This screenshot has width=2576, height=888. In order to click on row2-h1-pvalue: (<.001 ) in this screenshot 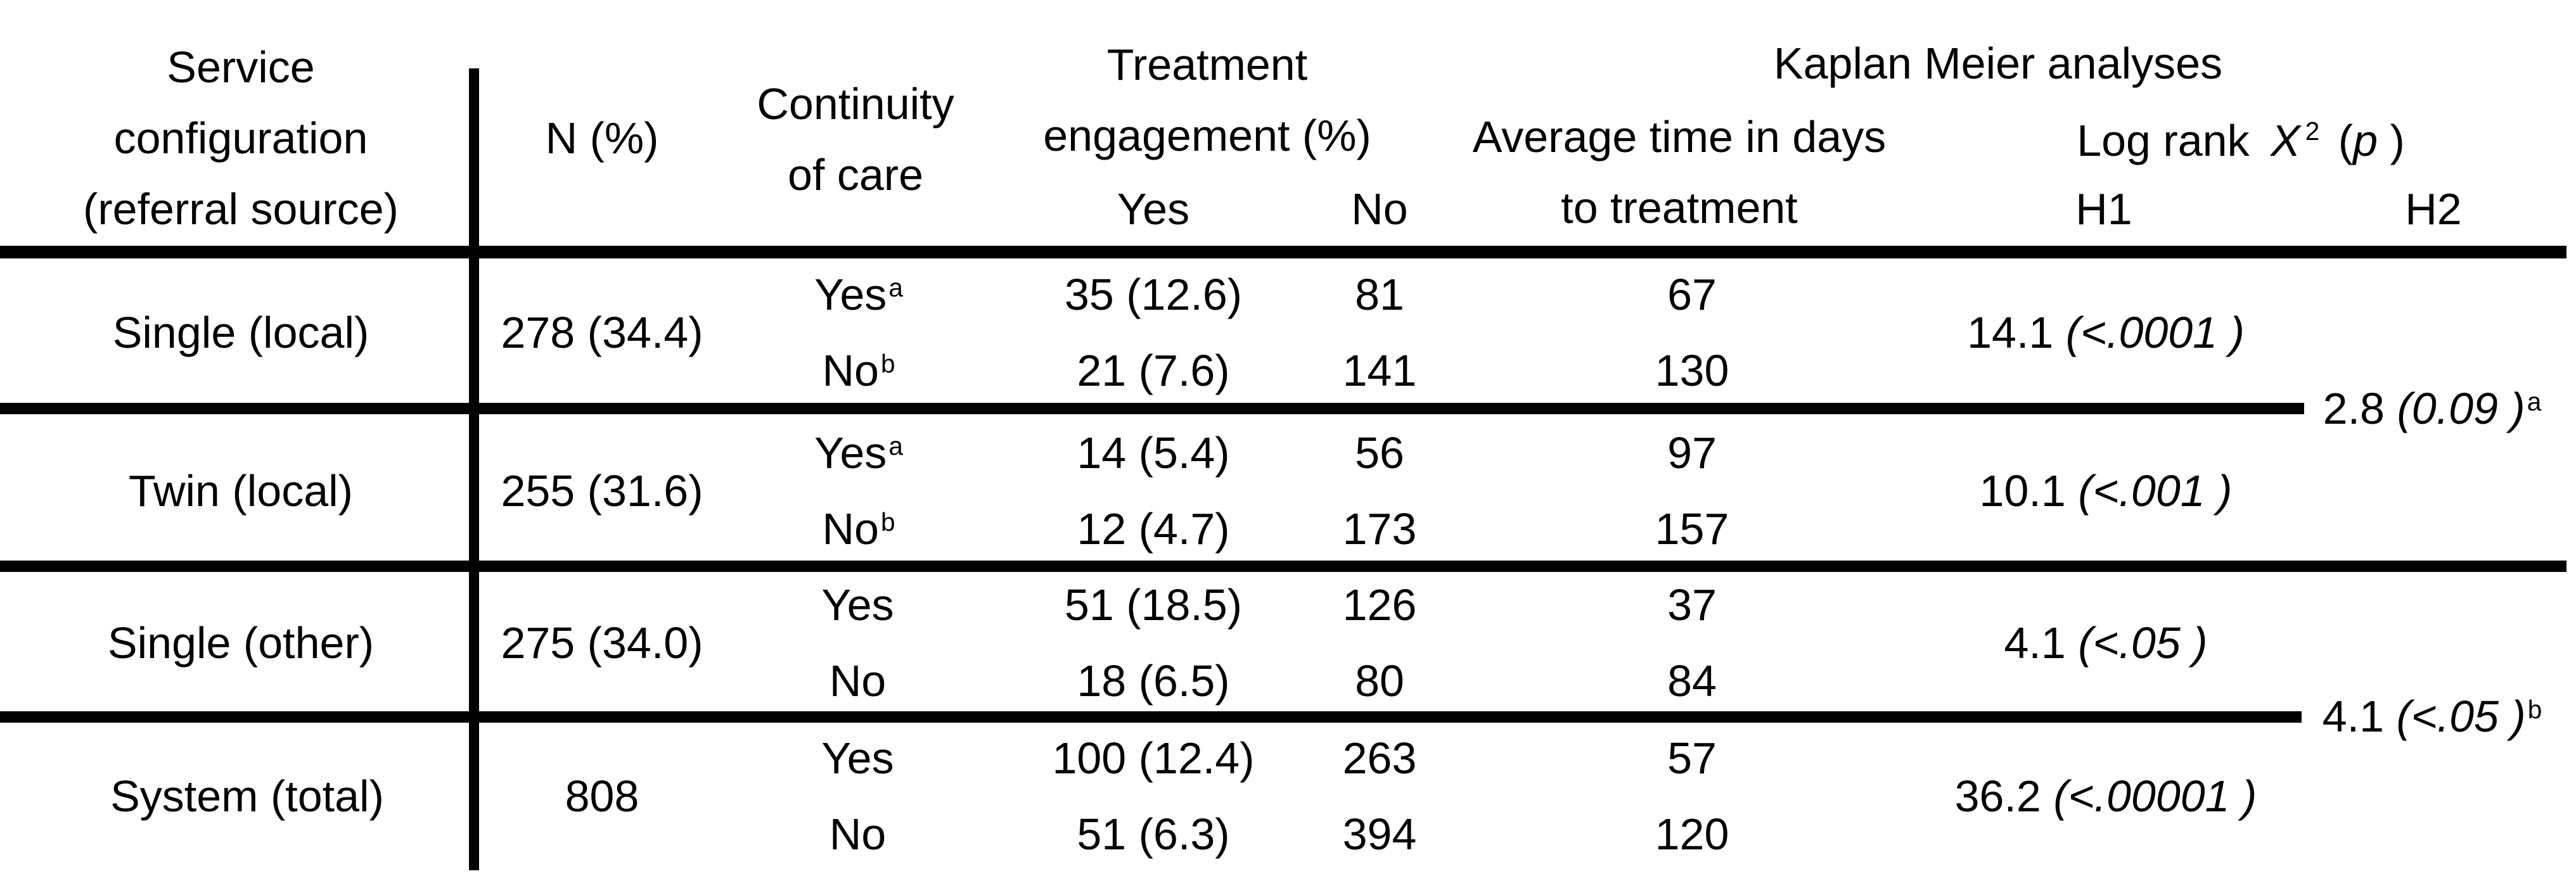, I will do `click(2155, 491)`.